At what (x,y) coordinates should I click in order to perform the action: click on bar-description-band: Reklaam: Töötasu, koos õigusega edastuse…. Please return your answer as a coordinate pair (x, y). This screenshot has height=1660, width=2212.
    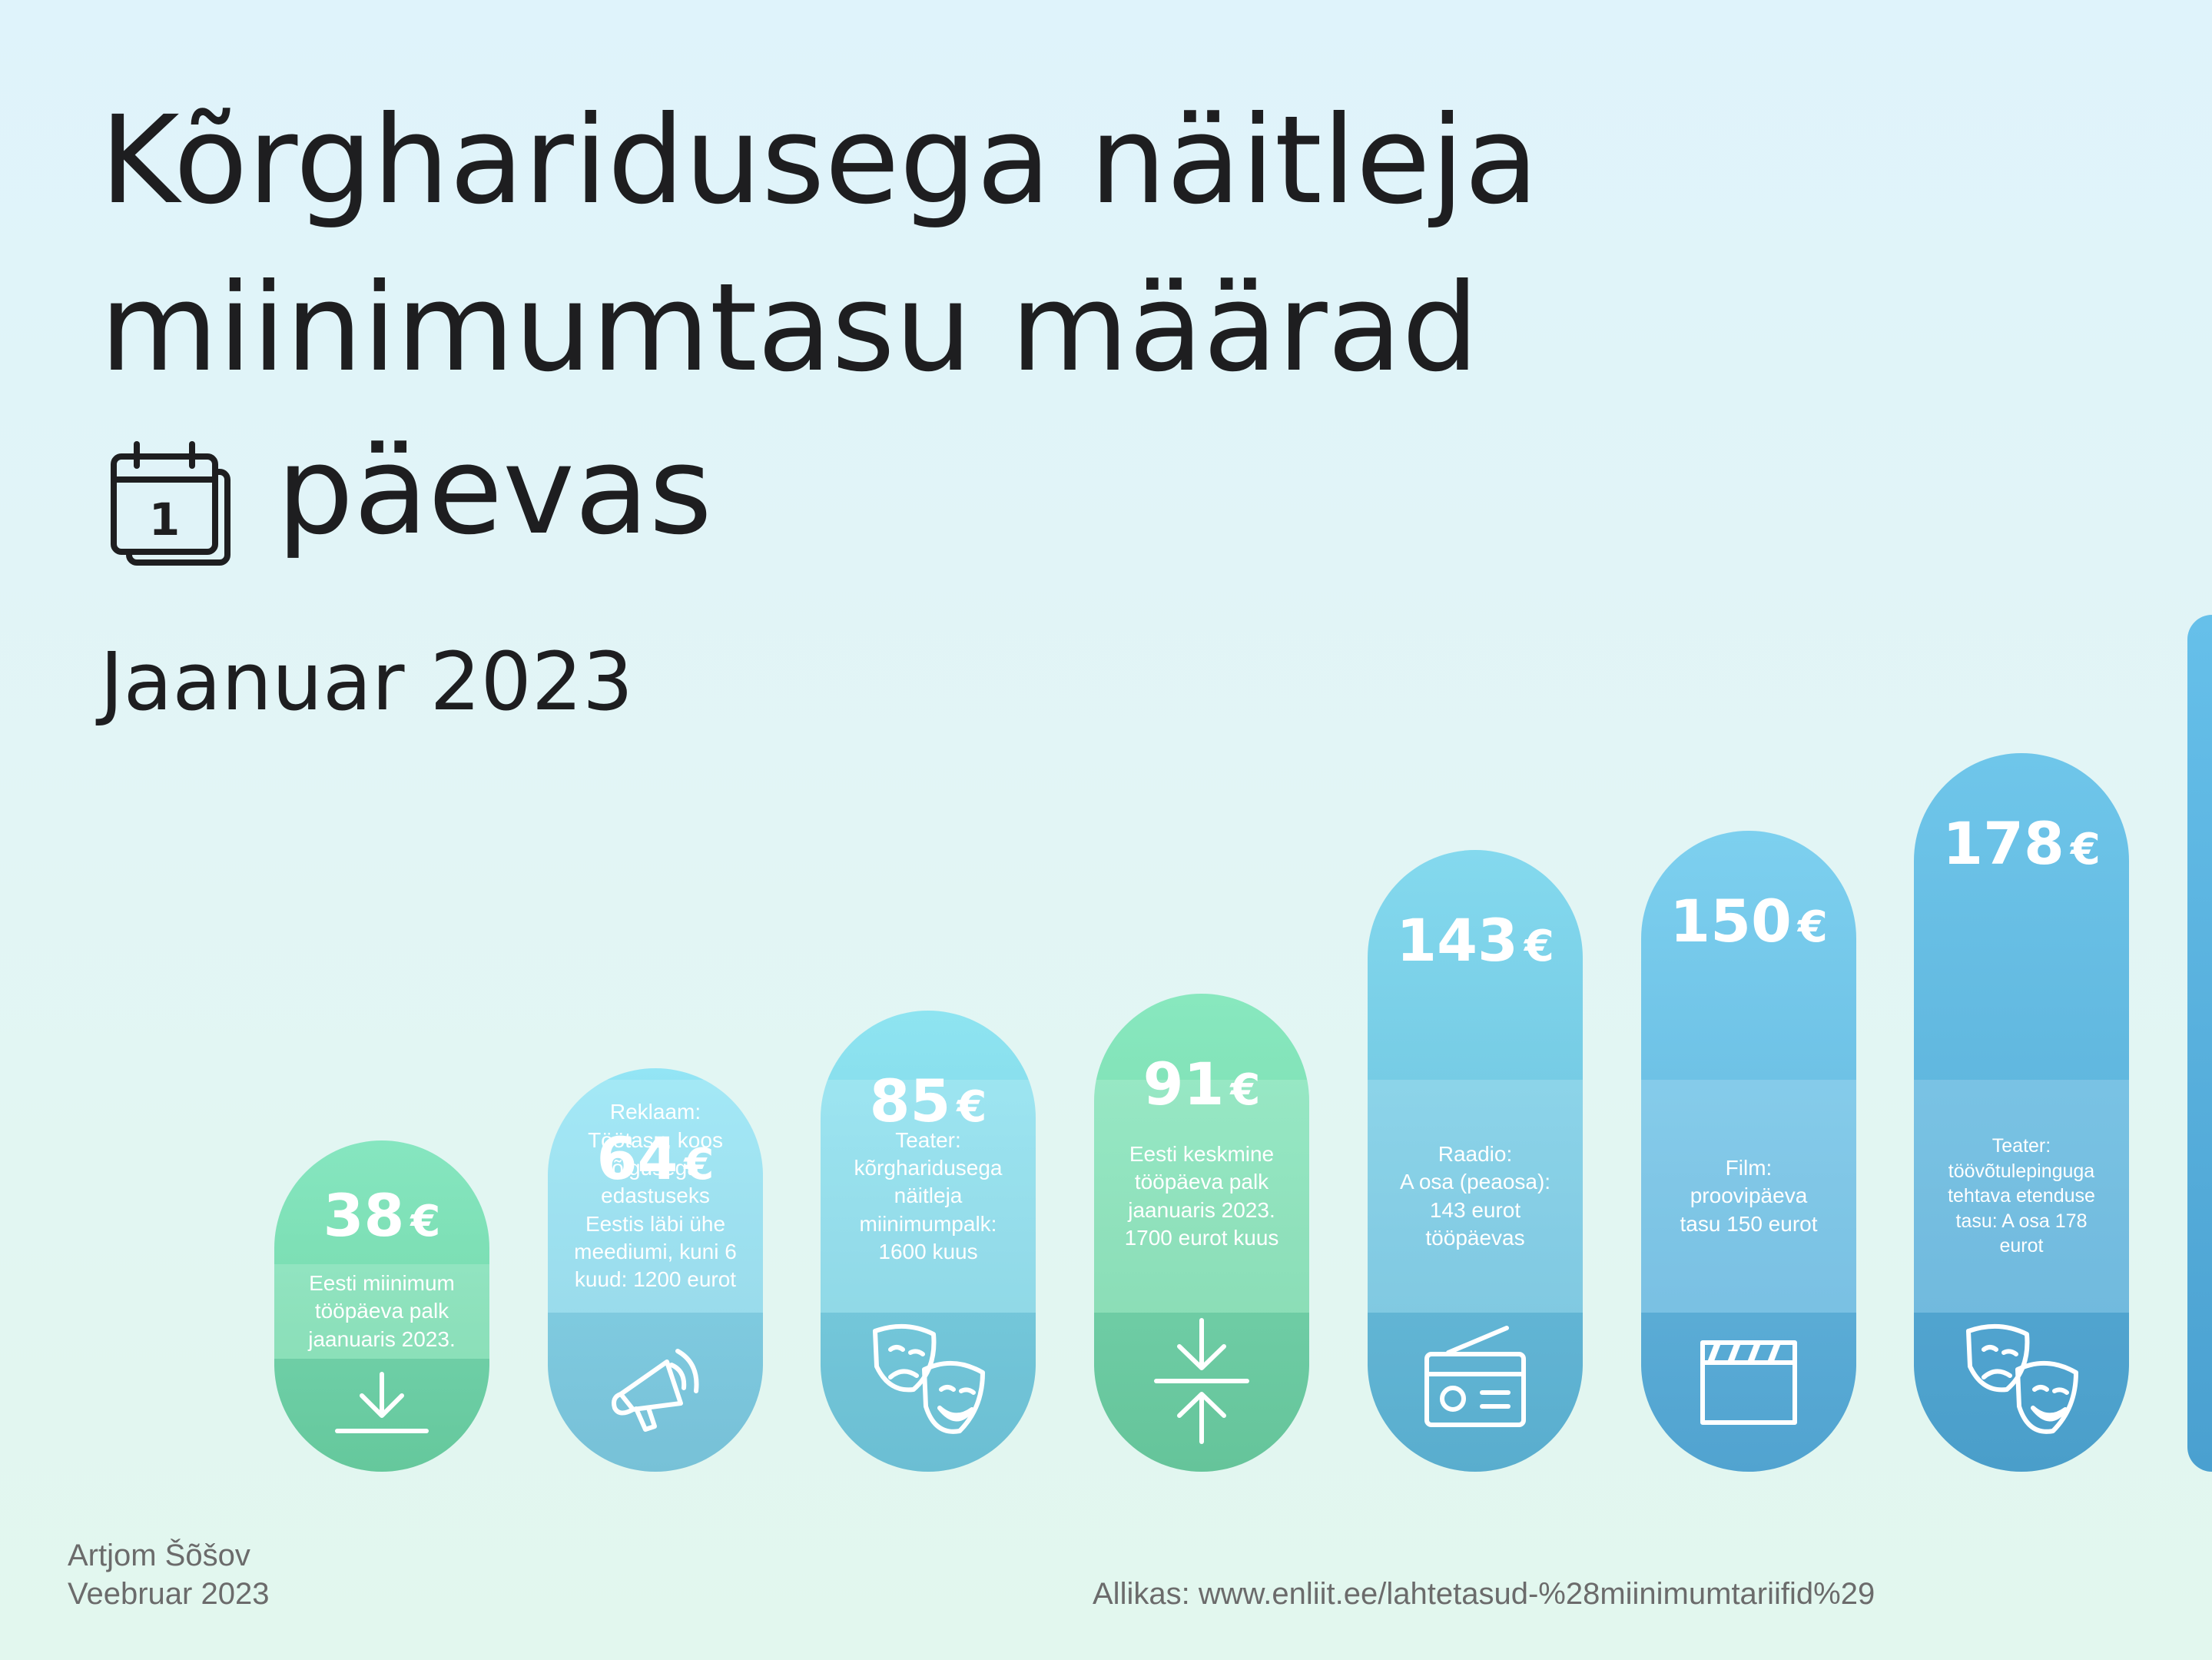
    Looking at the image, I should click on (655, 1196).